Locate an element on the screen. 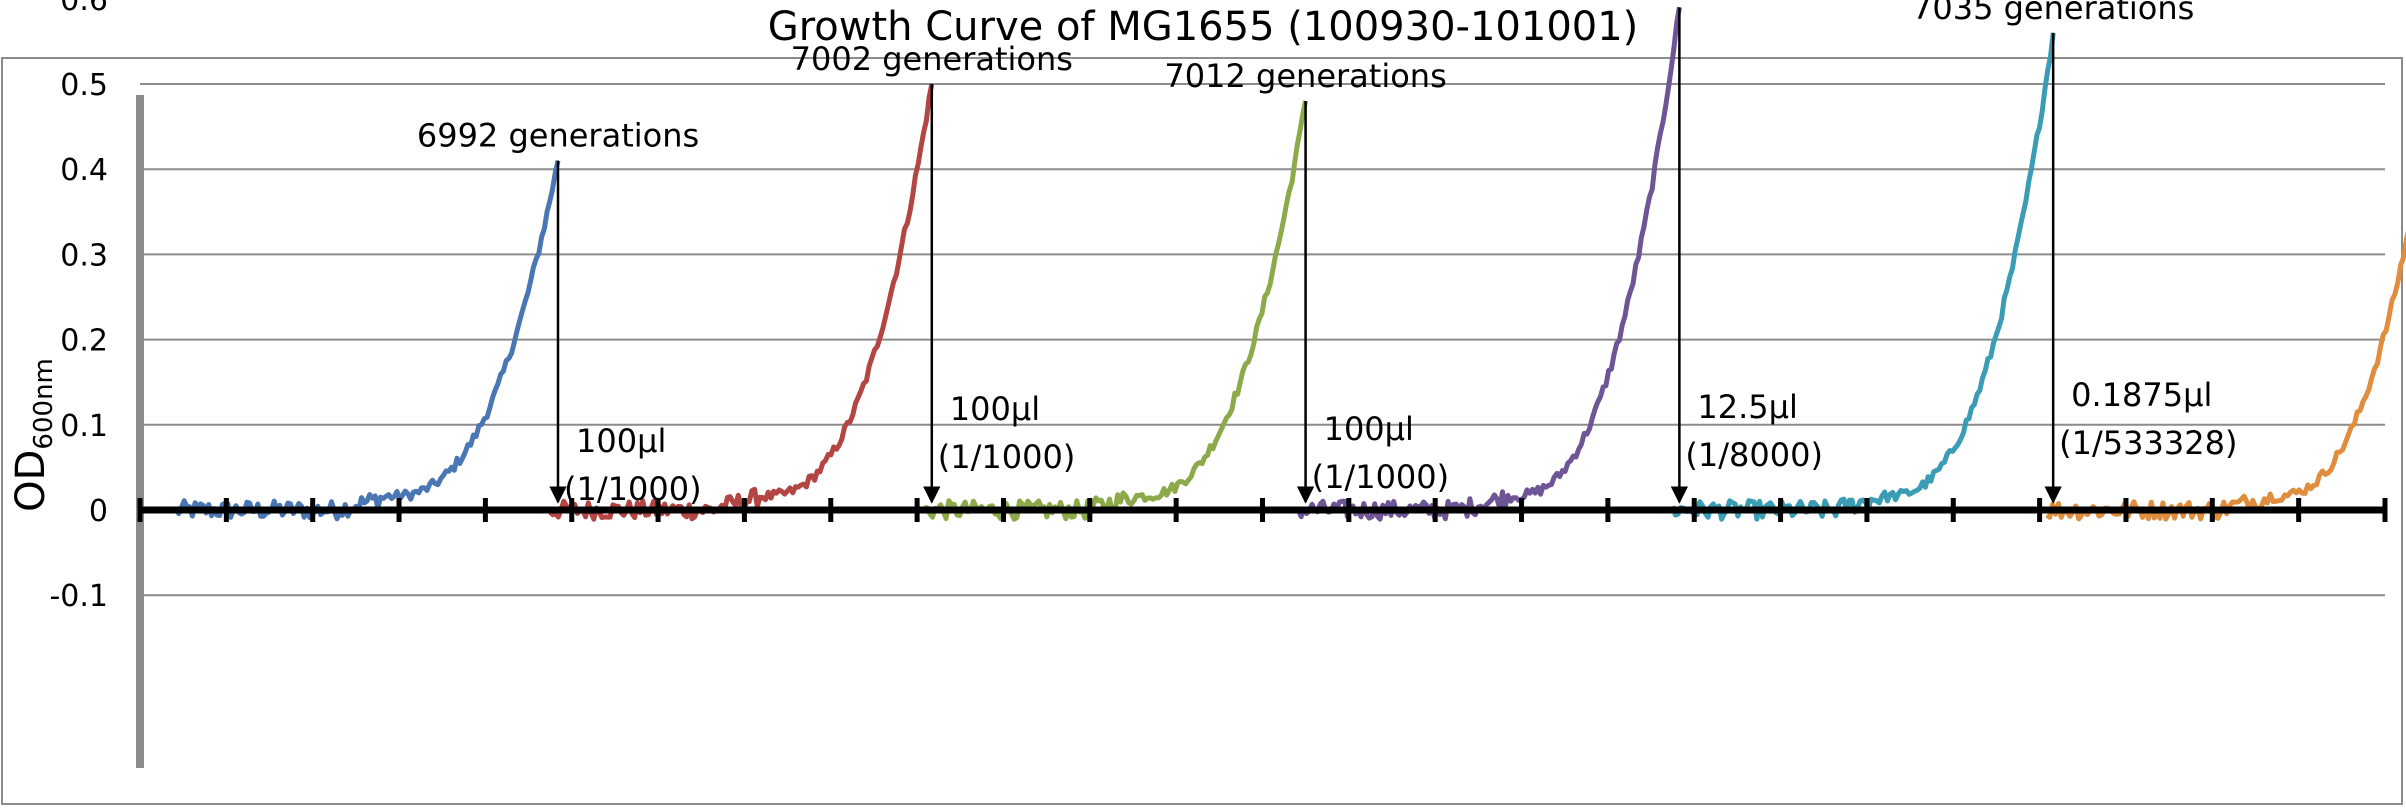  transfer-volume-label: 12.5μl is located at coordinates (1747, 407).